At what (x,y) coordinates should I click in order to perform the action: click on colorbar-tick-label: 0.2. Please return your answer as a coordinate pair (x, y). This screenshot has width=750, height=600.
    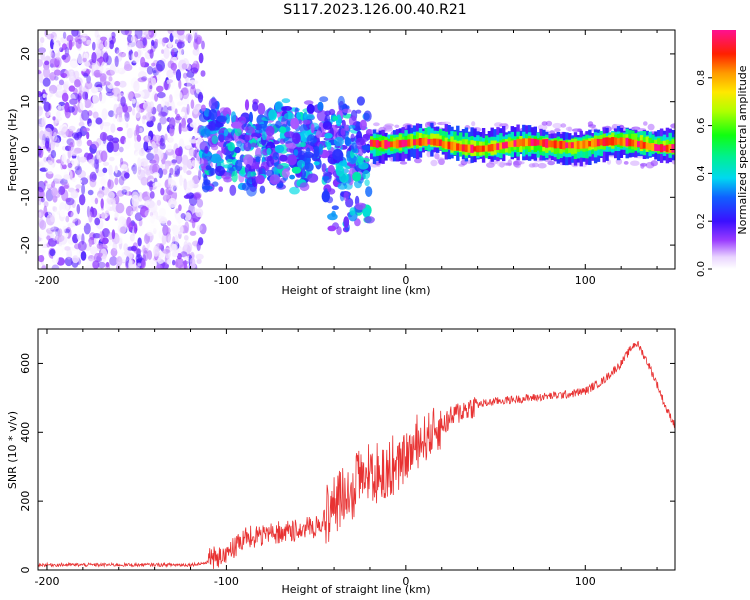
    Looking at the image, I should click on (701, 221).